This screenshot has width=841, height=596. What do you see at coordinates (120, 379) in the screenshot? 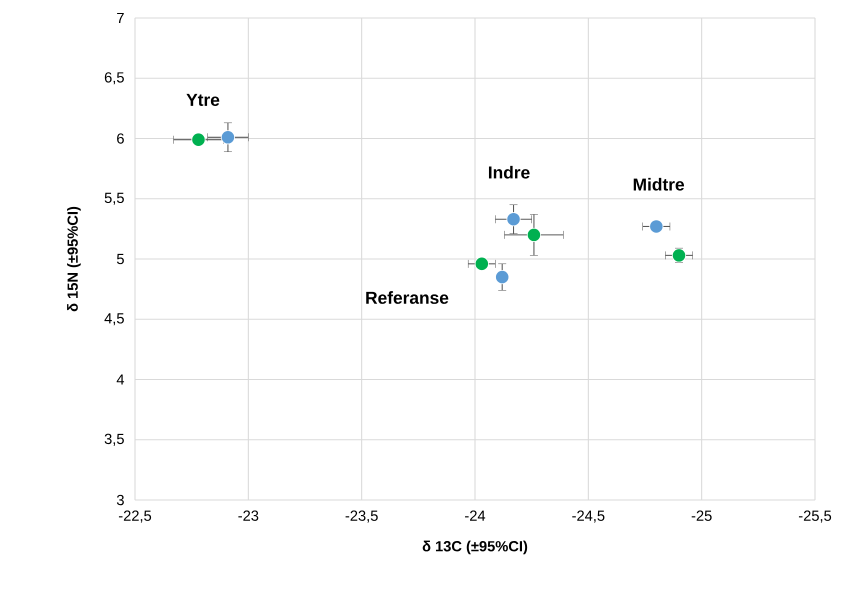
I see `y-tick-label: 4` at bounding box center [120, 379].